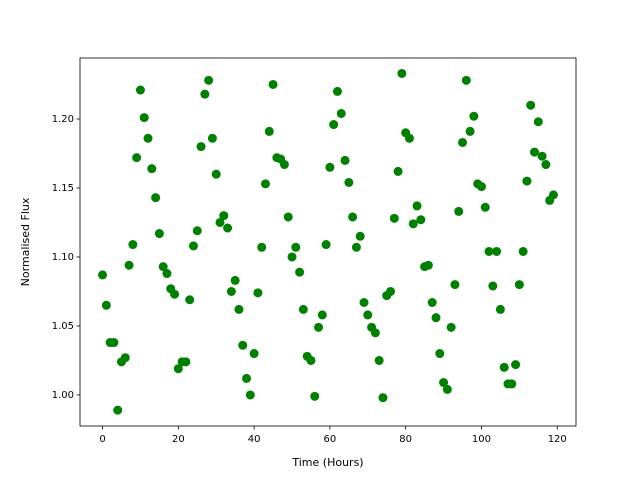 The image size is (640, 480). Describe the element at coordinates (481, 439) in the screenshot. I see `x-tick-label: 100` at that location.